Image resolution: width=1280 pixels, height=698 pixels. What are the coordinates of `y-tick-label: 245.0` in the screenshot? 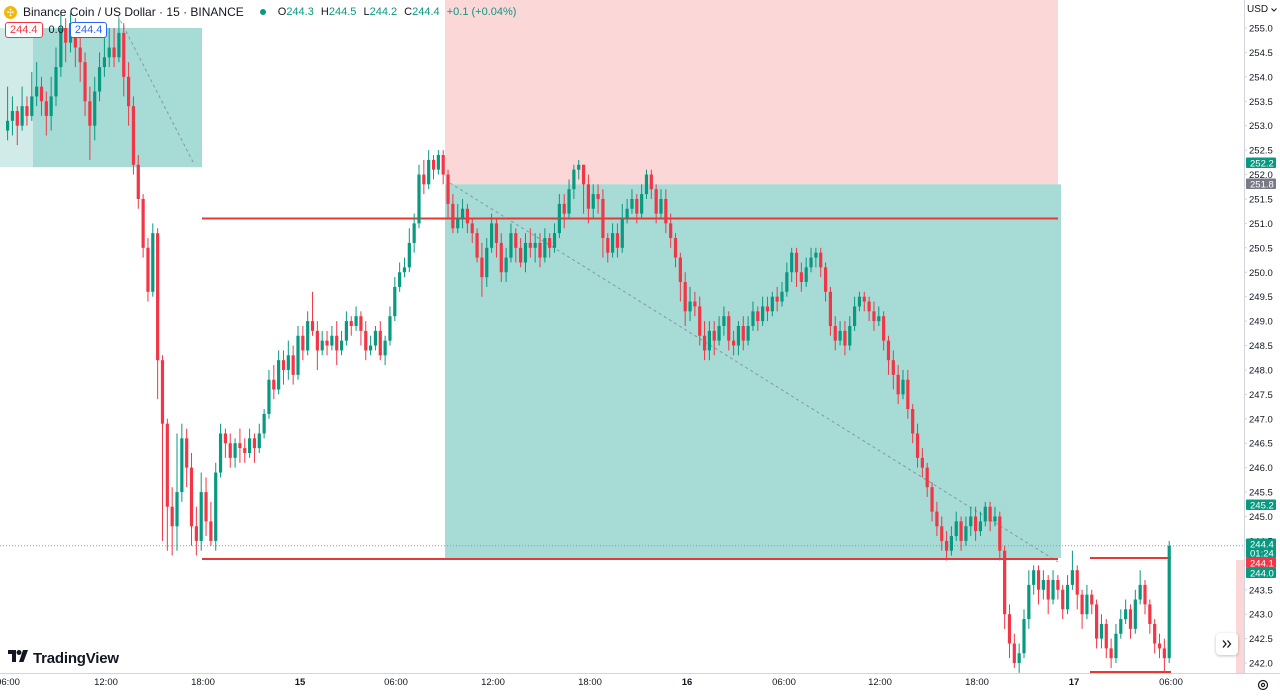 It's located at (1261, 517).